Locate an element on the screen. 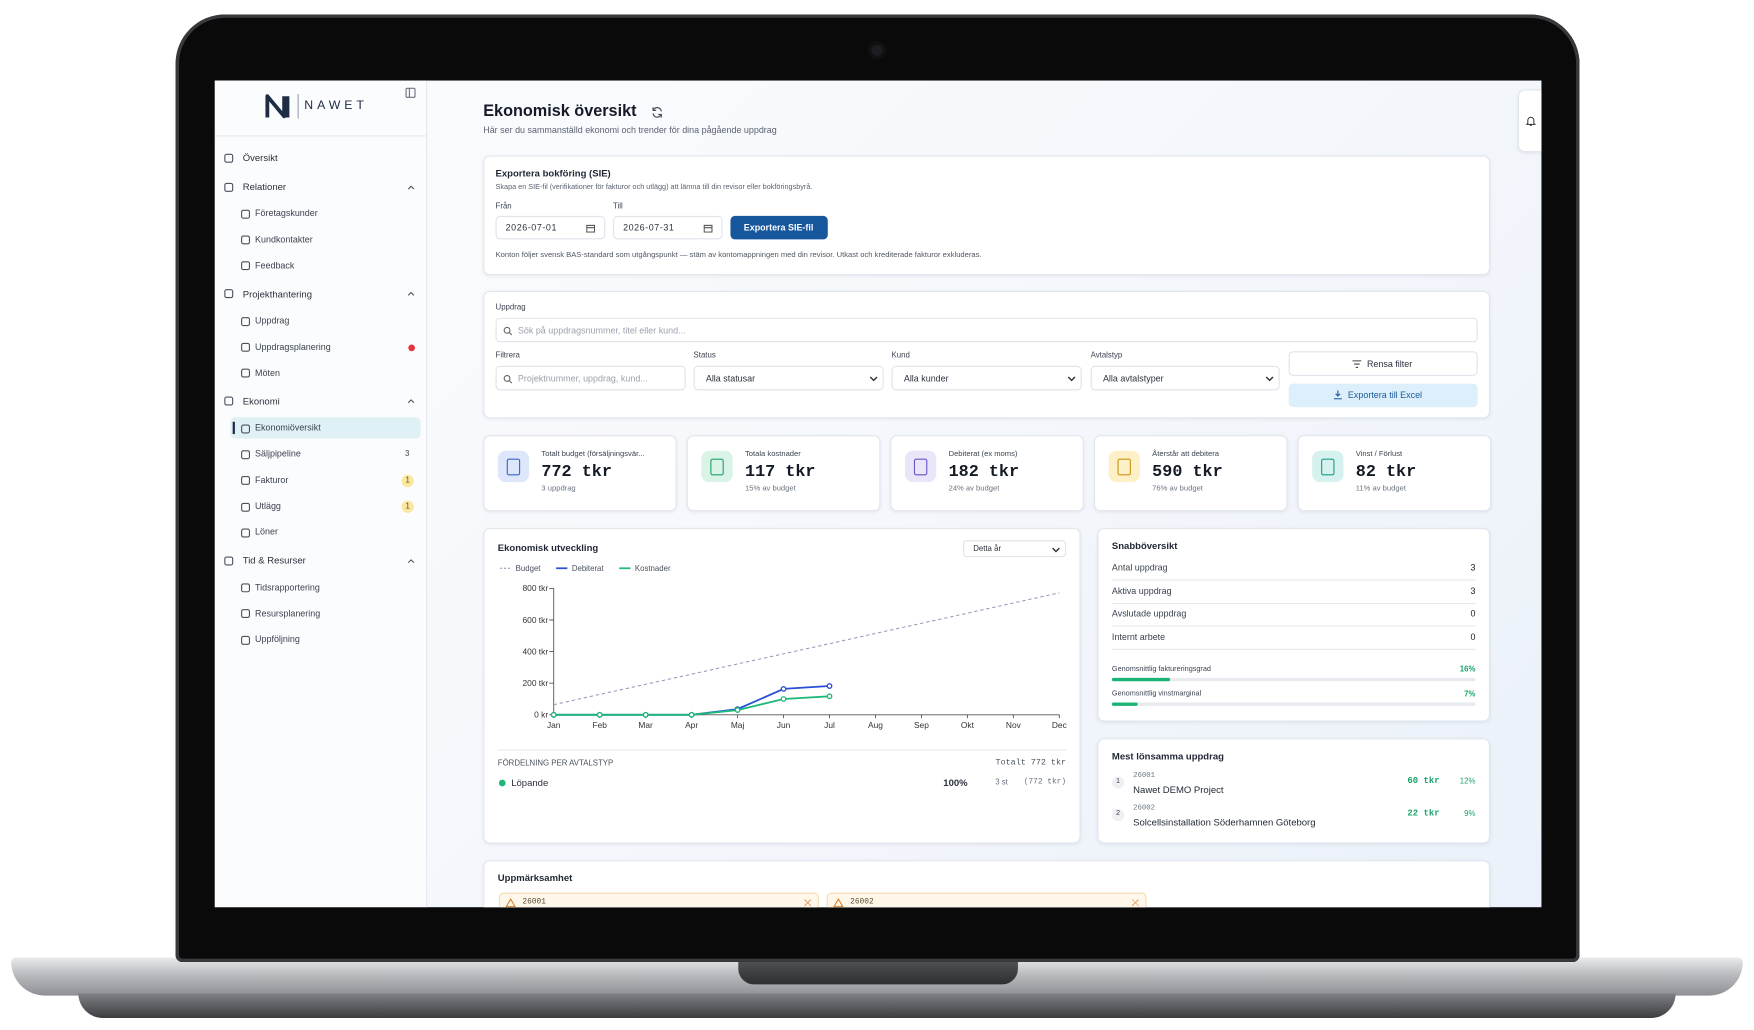  nav-subitem: Uppdrag is located at coordinates (272, 320).